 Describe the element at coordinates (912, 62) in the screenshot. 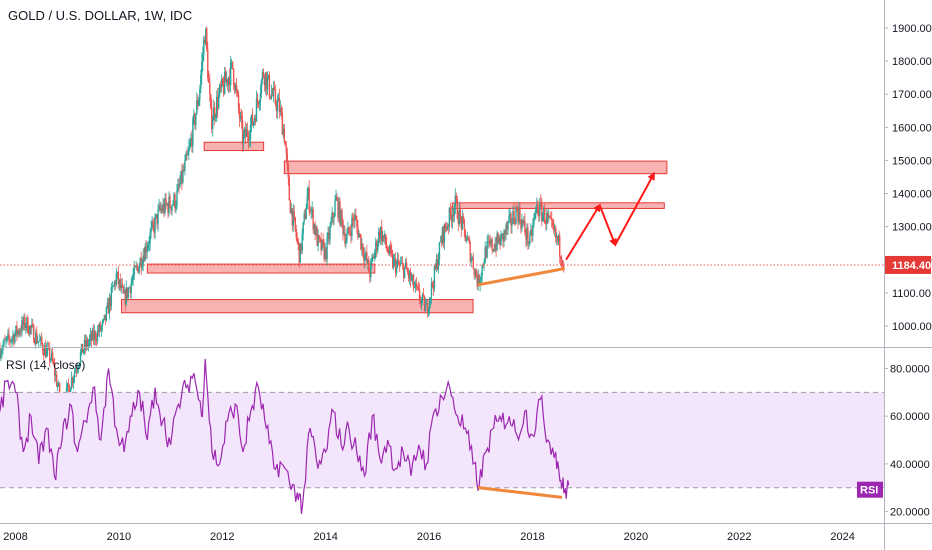

I see `price-tick-label: 1800.00` at that location.